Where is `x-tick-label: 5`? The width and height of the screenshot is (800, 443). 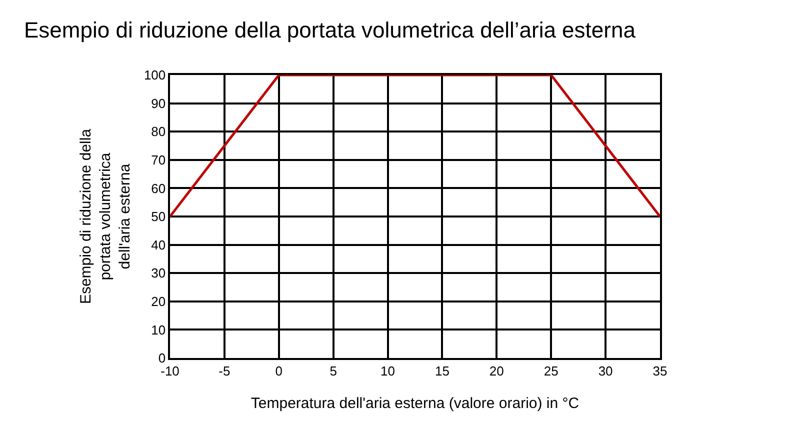 x-tick-label: 5 is located at coordinates (333, 370).